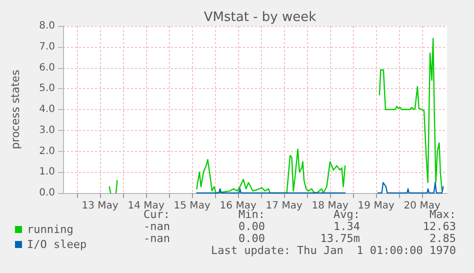 This screenshot has height=273, width=474. I want to click on x-tick-label: 17 May, so click(284, 206).